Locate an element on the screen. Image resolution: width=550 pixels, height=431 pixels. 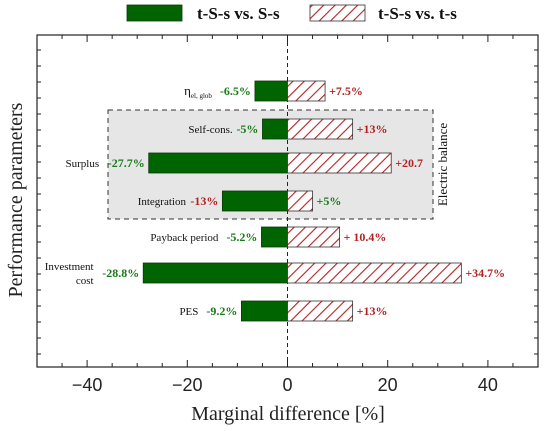
legend-label-series1: t-S-s vs. S-s is located at coordinates (238, 13).